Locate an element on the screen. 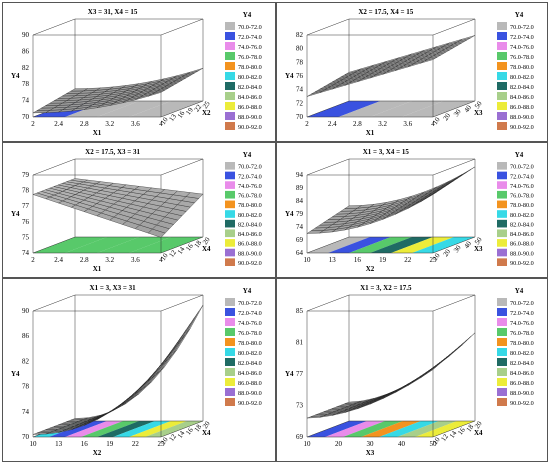 The image size is (550, 464). z-tick-label: 90 is located at coordinates (26, 35).